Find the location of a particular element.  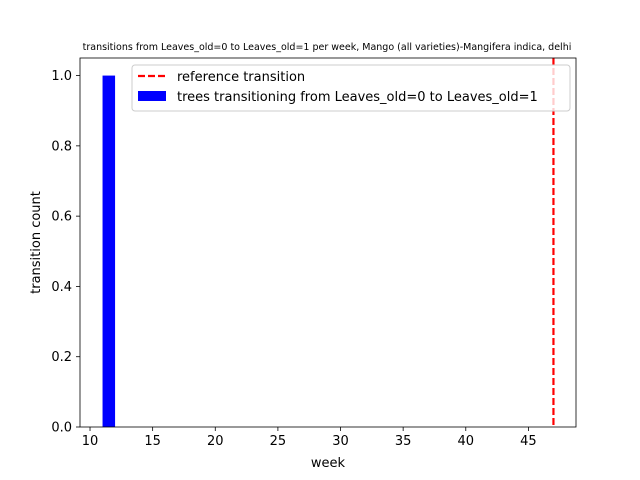

y-tick-label: 0.8 is located at coordinates (61, 146).